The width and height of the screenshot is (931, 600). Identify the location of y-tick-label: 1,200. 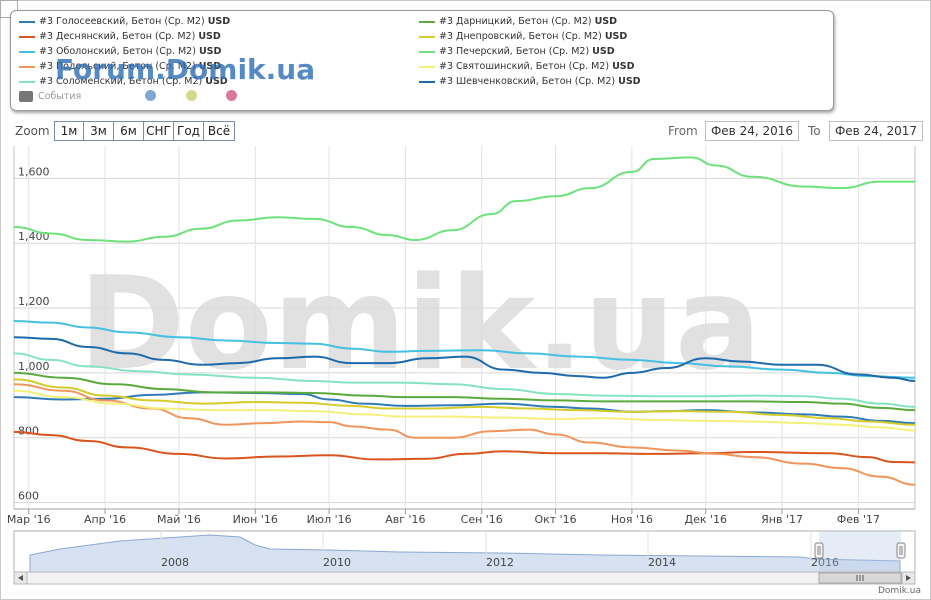
(34, 301).